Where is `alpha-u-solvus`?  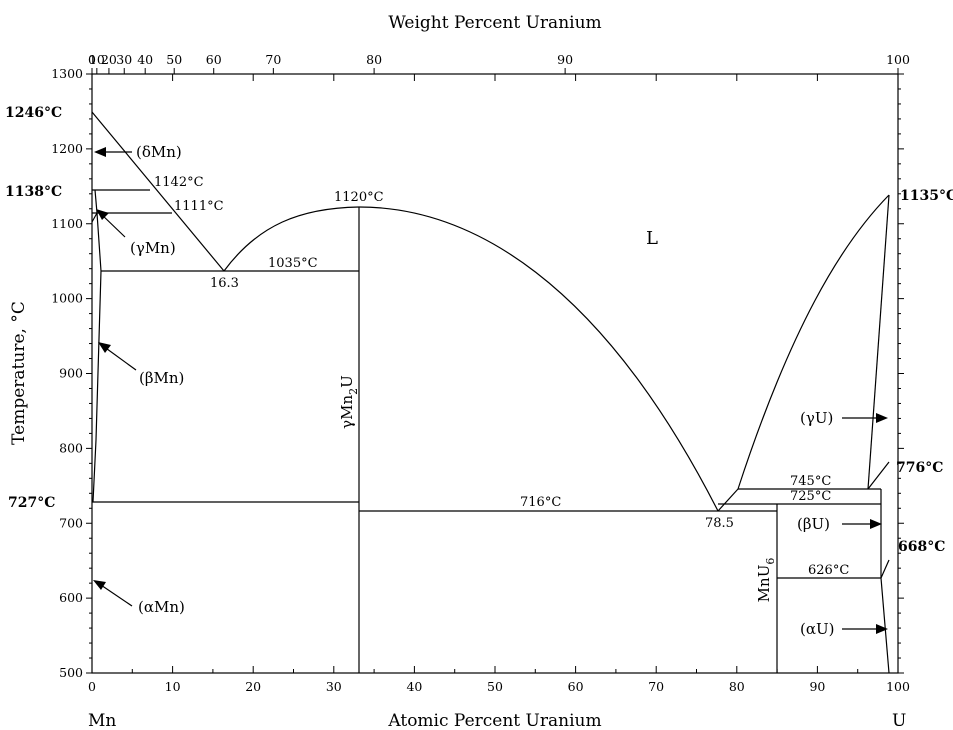 alpha-u-solvus is located at coordinates (885, 625).